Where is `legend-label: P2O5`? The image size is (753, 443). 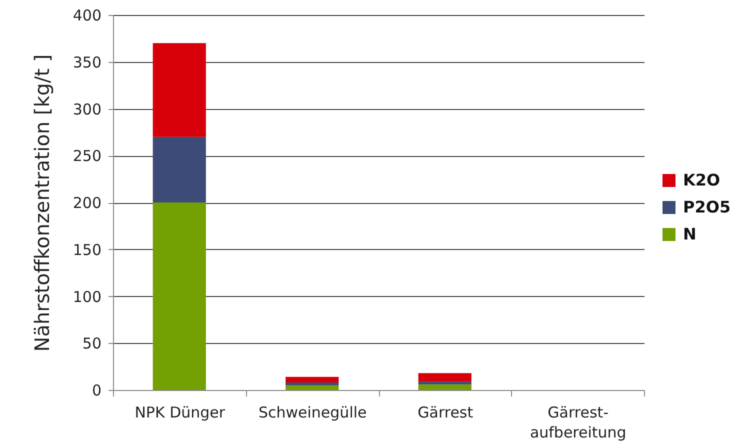
legend-label: P2O5 is located at coordinates (707, 207).